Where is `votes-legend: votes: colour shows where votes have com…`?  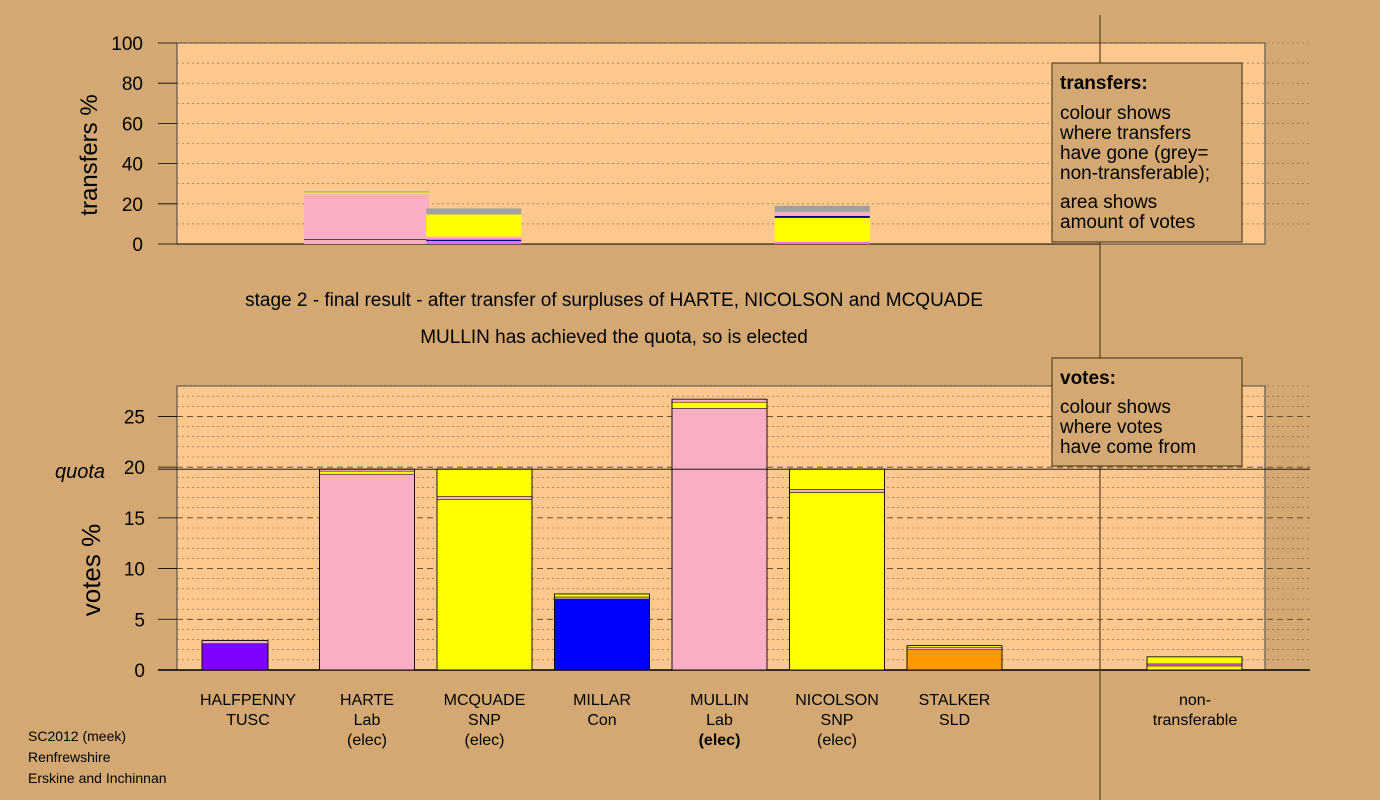
votes-legend: votes: colour shows where votes have com… is located at coordinates (1147, 412).